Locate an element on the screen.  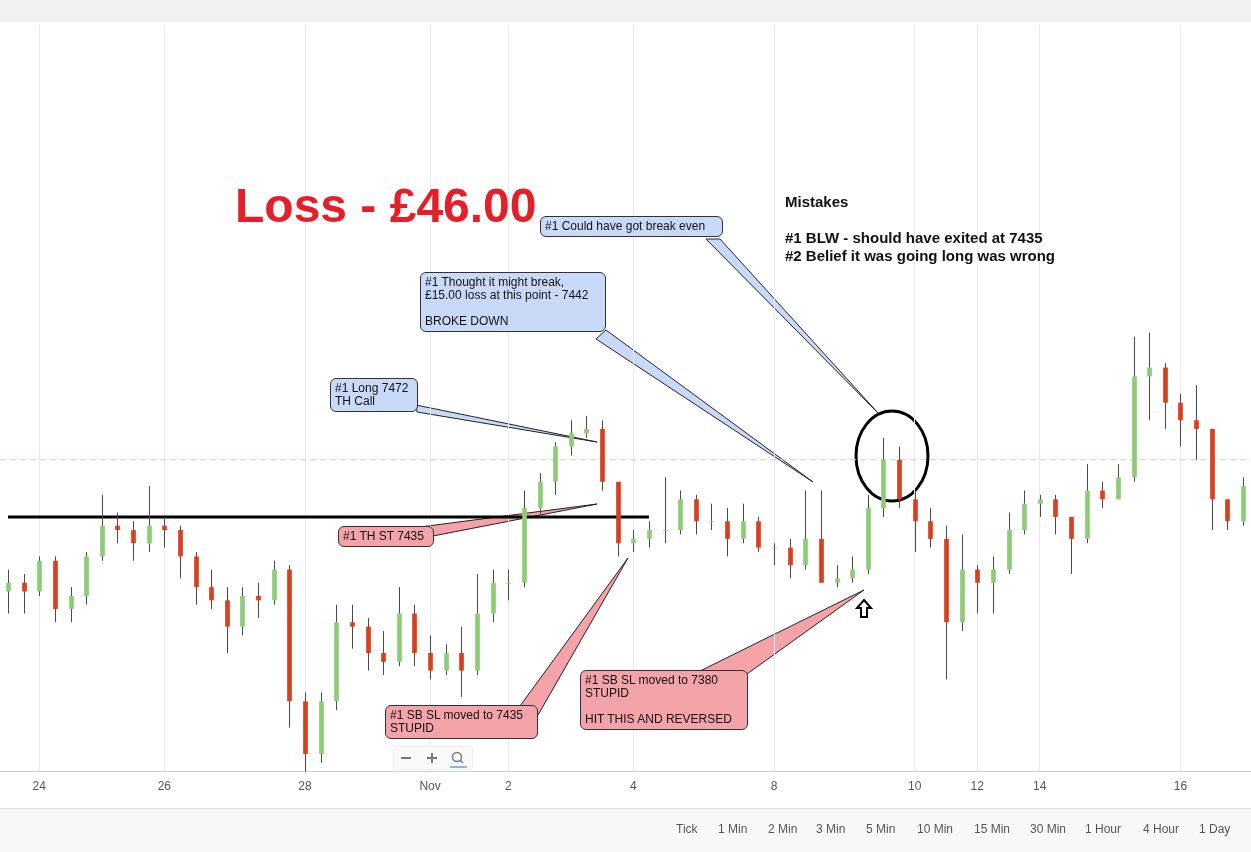
annotation: #1 TH ST 7435 is located at coordinates (386, 536).